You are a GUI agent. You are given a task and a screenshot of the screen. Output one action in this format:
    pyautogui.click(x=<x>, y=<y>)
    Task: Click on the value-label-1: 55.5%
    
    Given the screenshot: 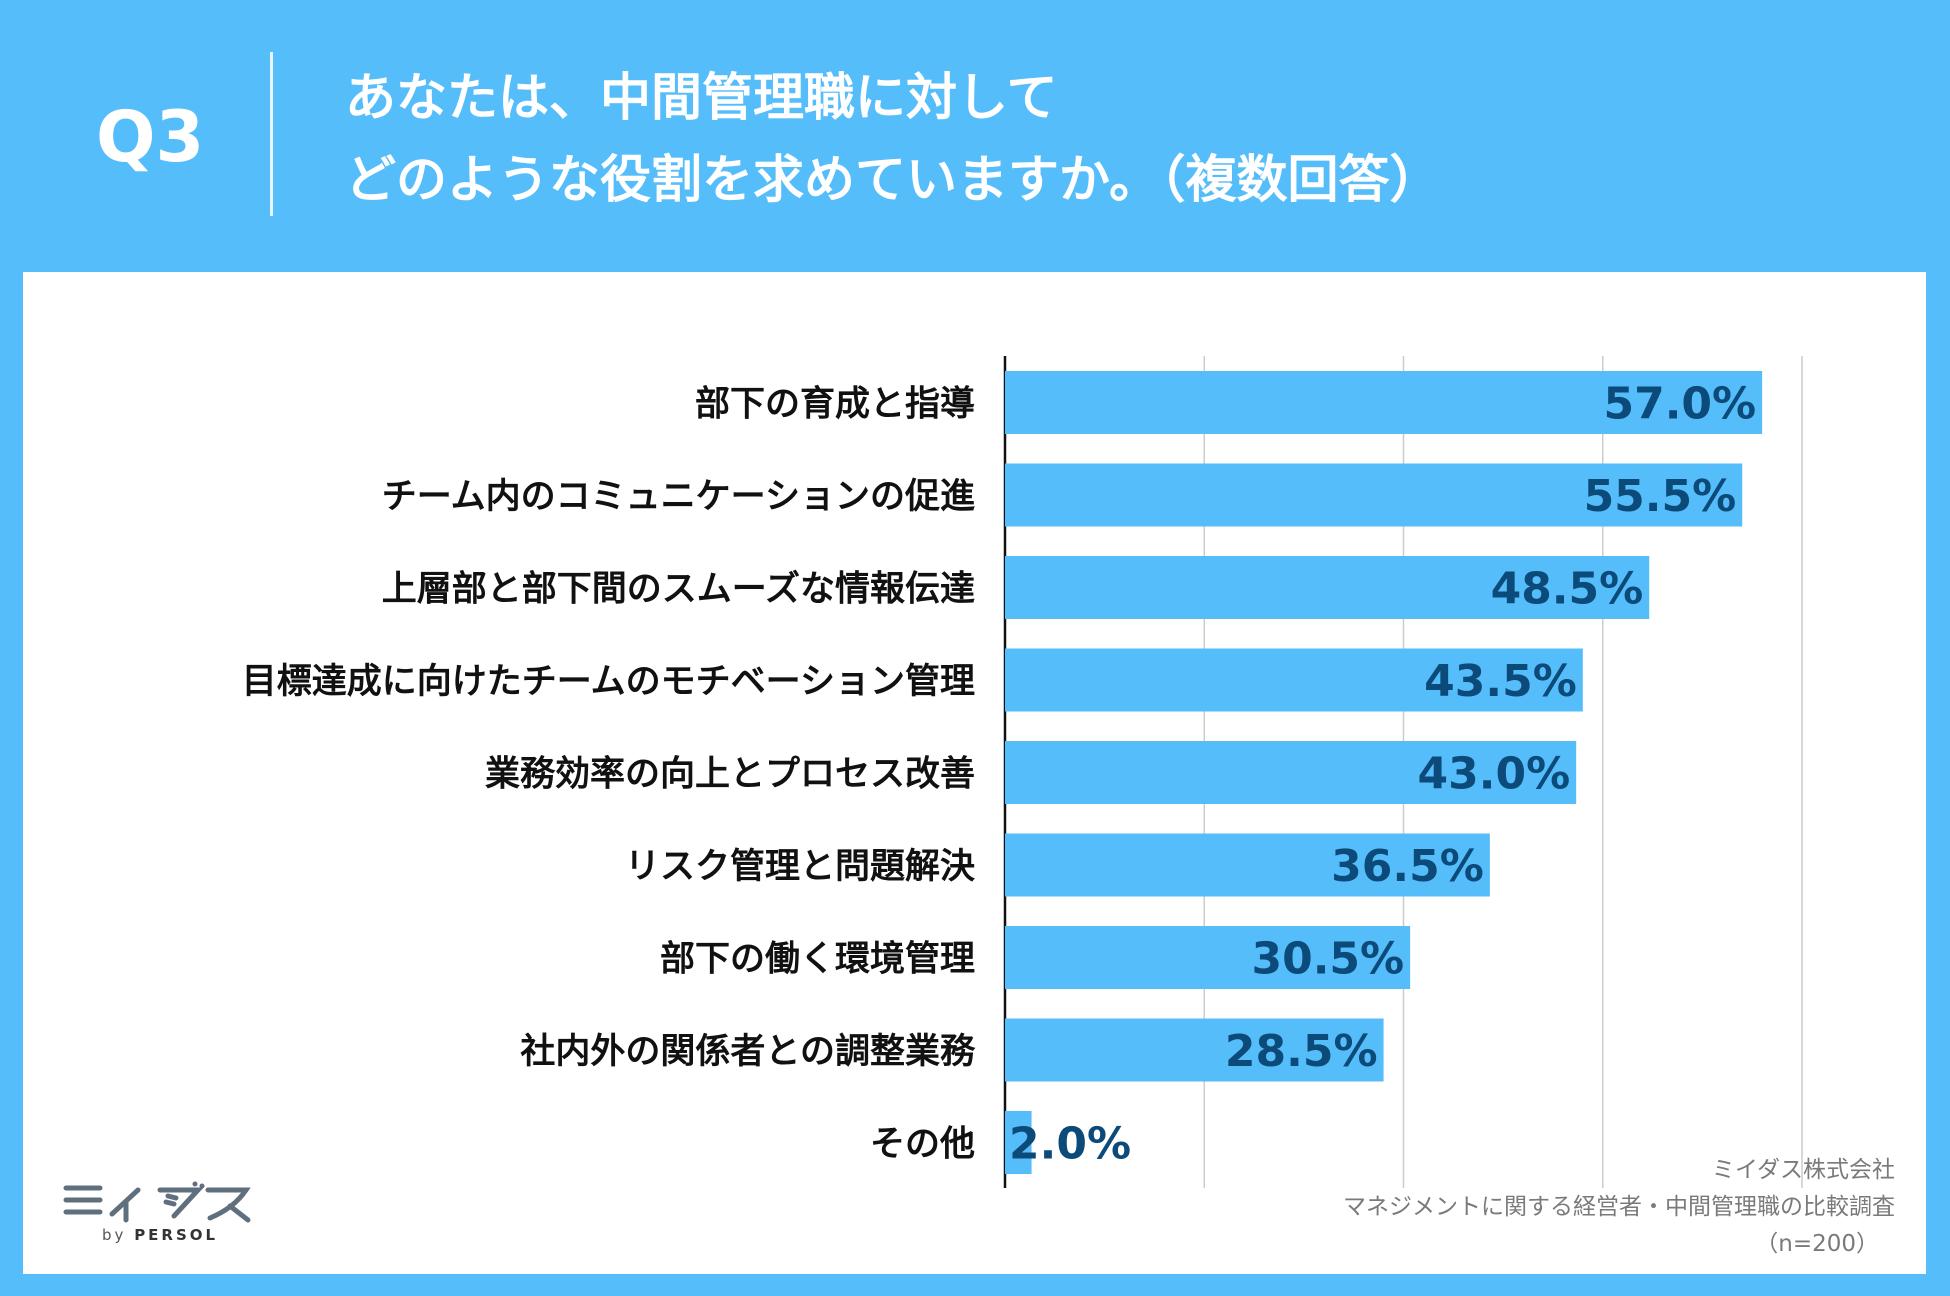 What is the action you would take?
    pyautogui.click(x=1660, y=496)
    